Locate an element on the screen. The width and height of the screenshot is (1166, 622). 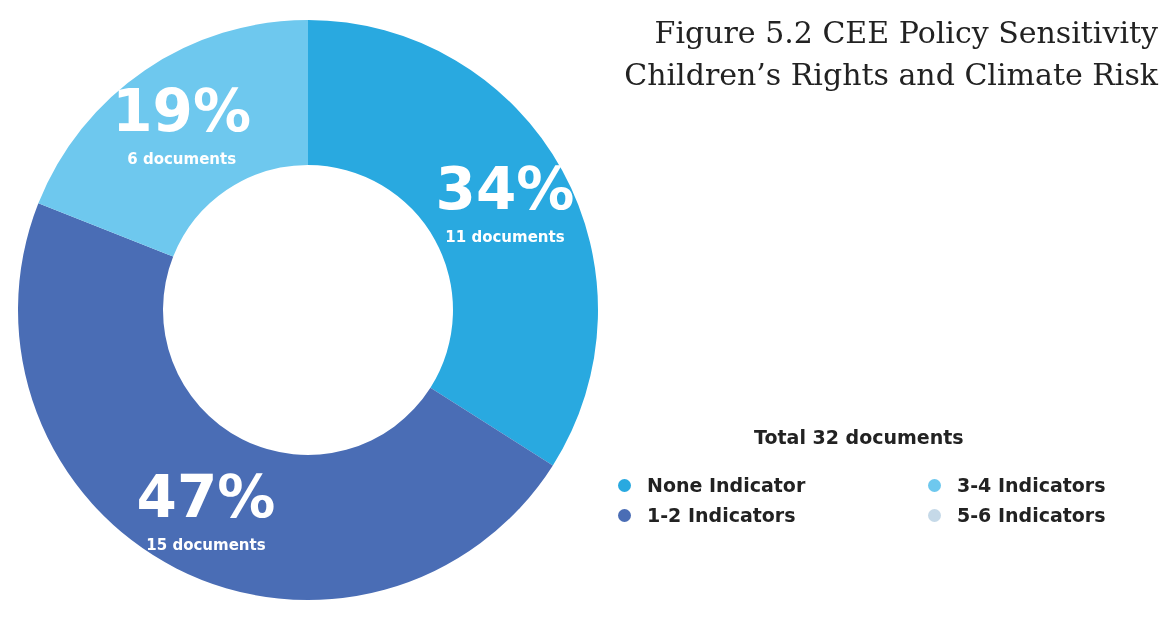
text: 11 documents is located at coordinates (505, 236).